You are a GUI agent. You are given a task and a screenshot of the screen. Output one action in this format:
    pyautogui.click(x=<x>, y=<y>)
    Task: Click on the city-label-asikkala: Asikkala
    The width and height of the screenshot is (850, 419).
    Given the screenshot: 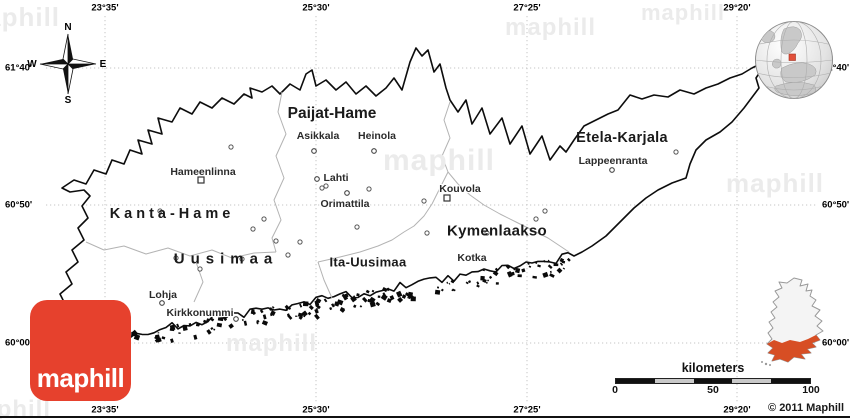 What is the action you would take?
    pyautogui.click(x=318, y=136)
    